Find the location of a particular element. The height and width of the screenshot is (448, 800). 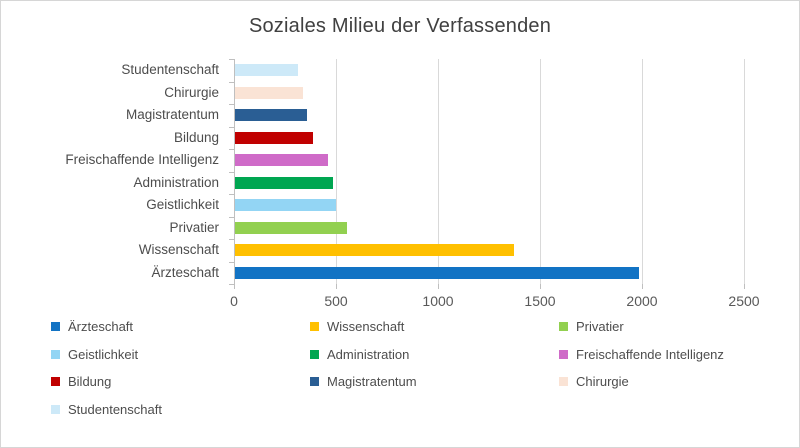

category-label: Privatier is located at coordinates (194, 227).